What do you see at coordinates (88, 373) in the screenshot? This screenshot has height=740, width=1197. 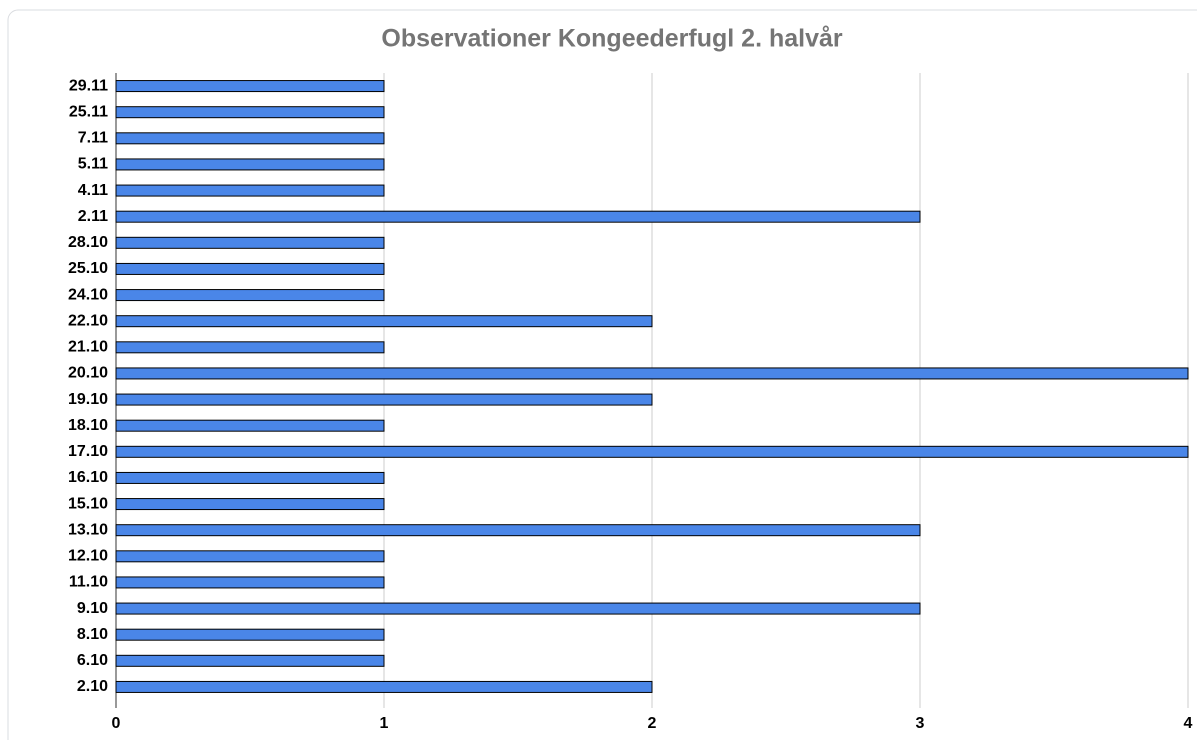 I see `y-tick-label: 20.10` at bounding box center [88, 373].